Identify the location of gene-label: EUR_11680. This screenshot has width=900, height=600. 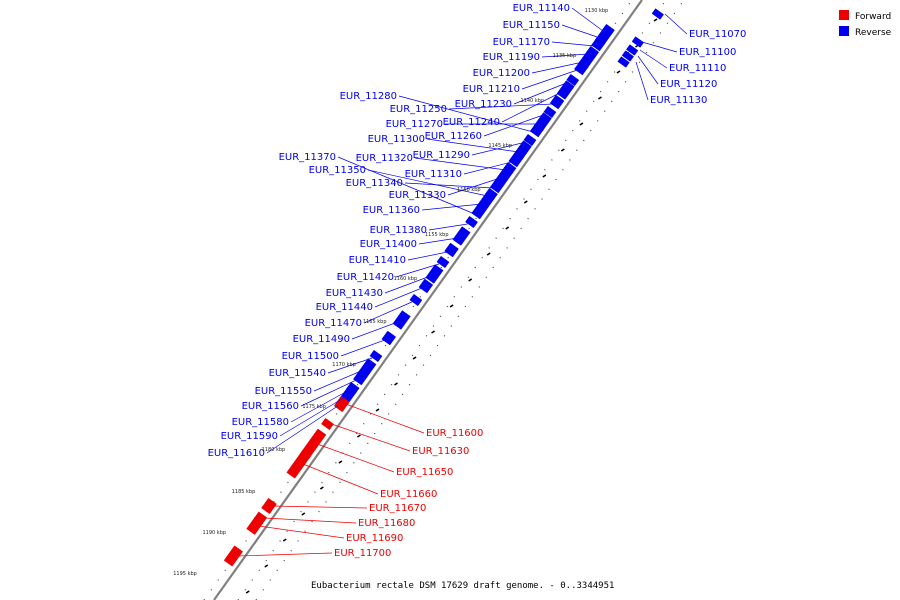
(386, 523).